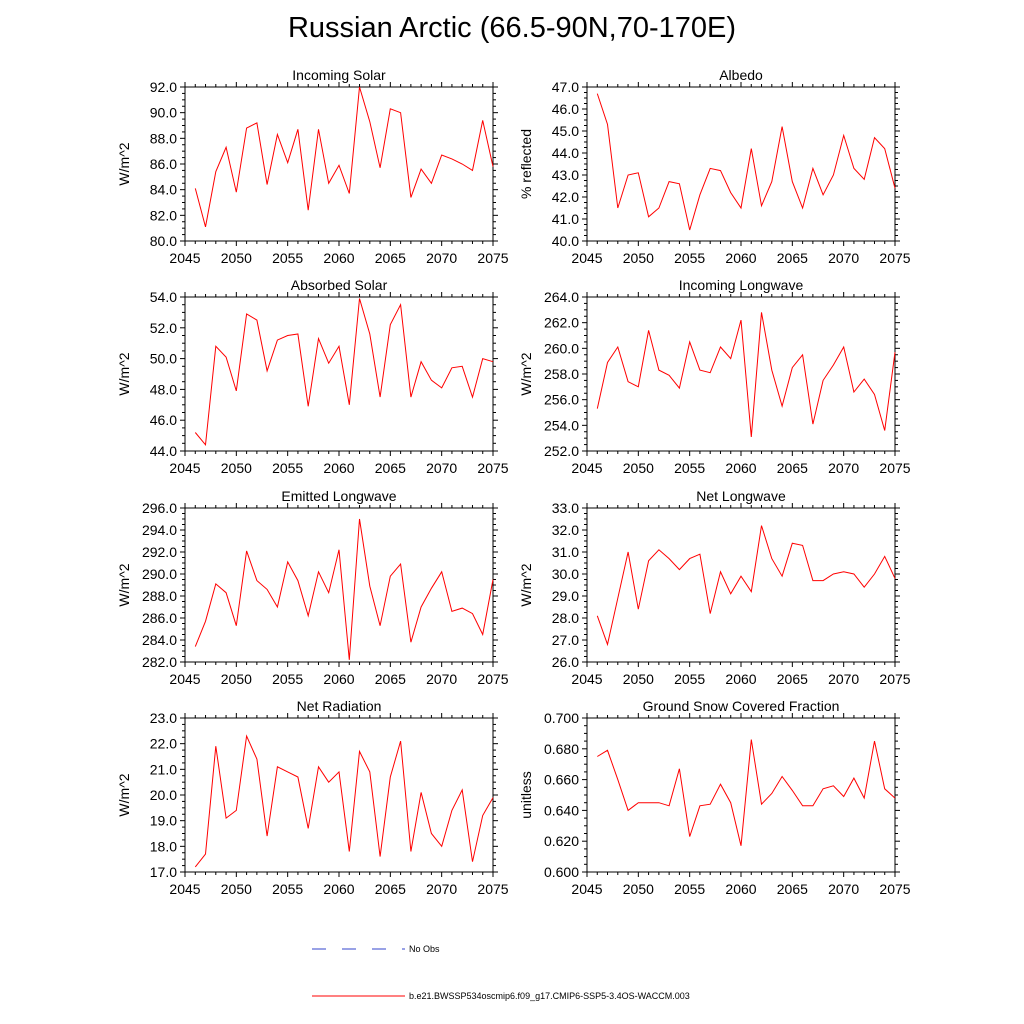 The image size is (1024, 1024). What do you see at coordinates (163, 297) in the screenshot?
I see `y-tick-label: 54.0` at bounding box center [163, 297].